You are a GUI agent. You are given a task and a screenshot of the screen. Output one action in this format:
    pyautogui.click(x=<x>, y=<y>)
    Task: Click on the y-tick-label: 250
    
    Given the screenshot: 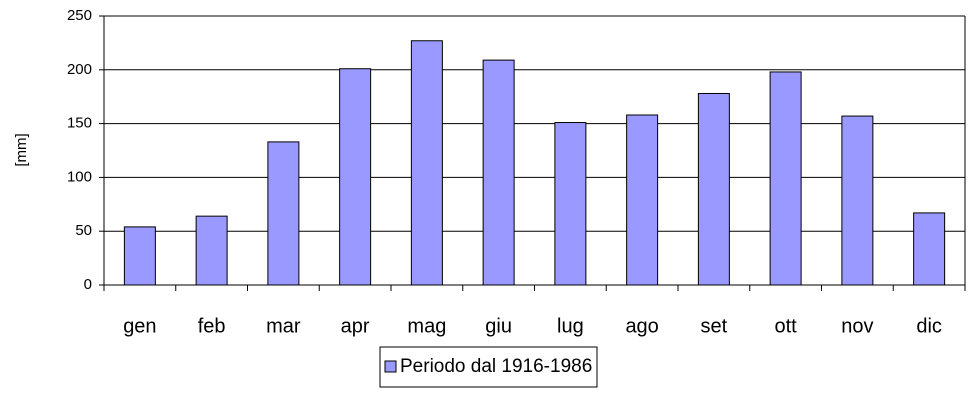 What is the action you would take?
    pyautogui.click(x=79, y=15)
    